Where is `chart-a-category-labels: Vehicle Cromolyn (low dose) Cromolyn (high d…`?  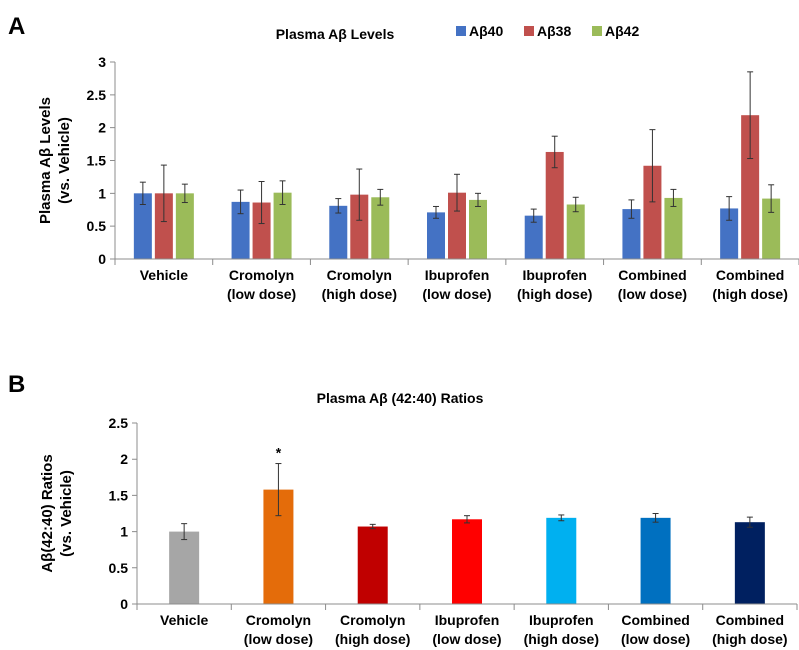
chart-a-category-labels: Vehicle Cromolyn (low dose) Cromolyn (high d… is located at coordinates (464, 284).